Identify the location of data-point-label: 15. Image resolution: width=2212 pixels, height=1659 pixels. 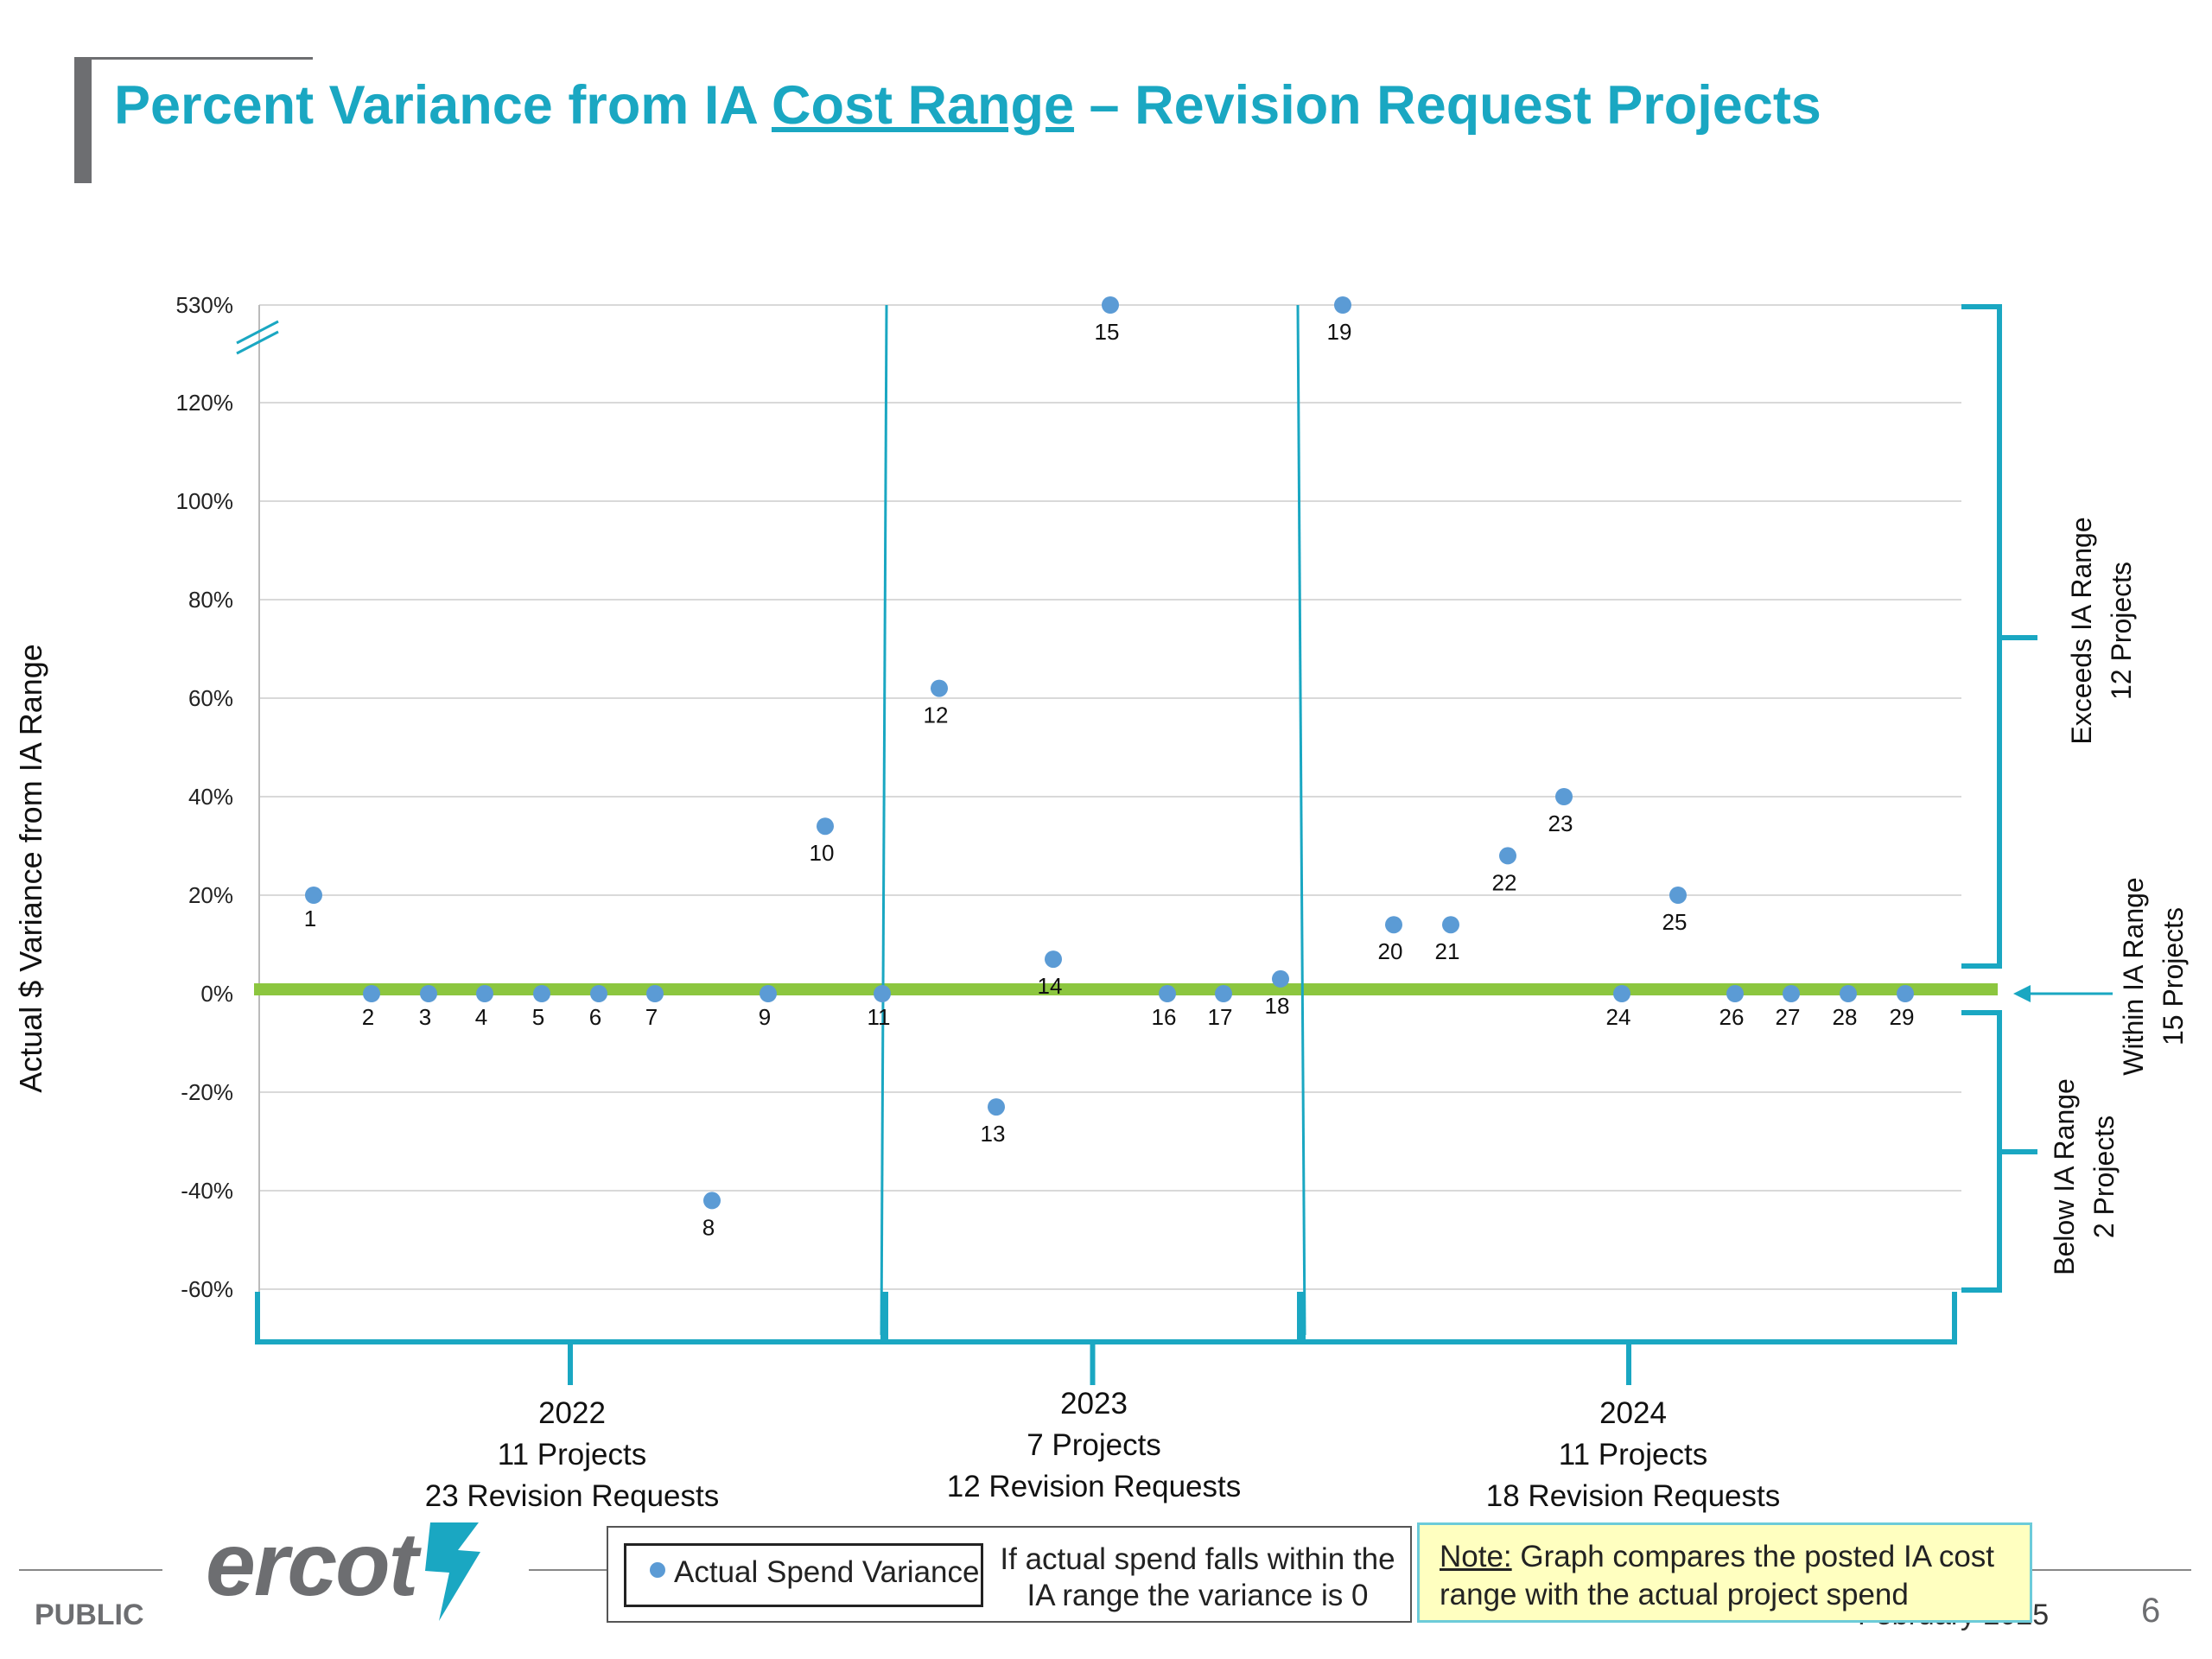
(1107, 332).